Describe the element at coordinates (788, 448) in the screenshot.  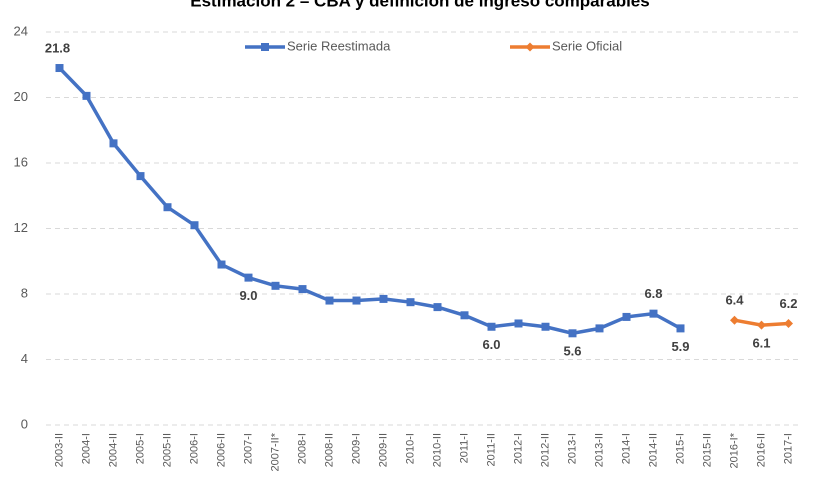
I see `x-tick-label: 2017-I` at that location.